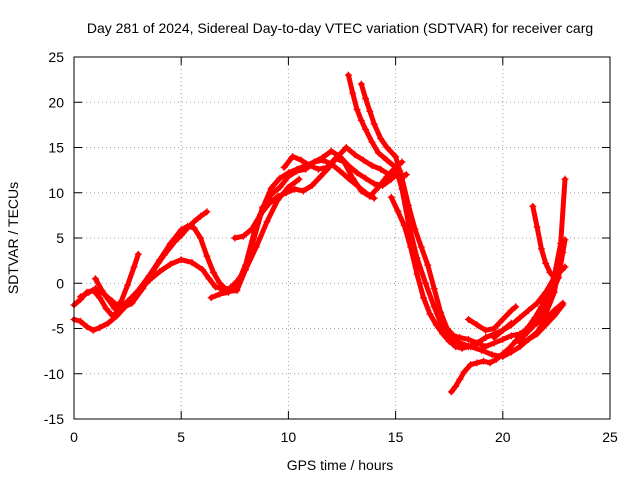  What do you see at coordinates (289, 437) in the screenshot?
I see `x-tick-label: 10` at bounding box center [289, 437].